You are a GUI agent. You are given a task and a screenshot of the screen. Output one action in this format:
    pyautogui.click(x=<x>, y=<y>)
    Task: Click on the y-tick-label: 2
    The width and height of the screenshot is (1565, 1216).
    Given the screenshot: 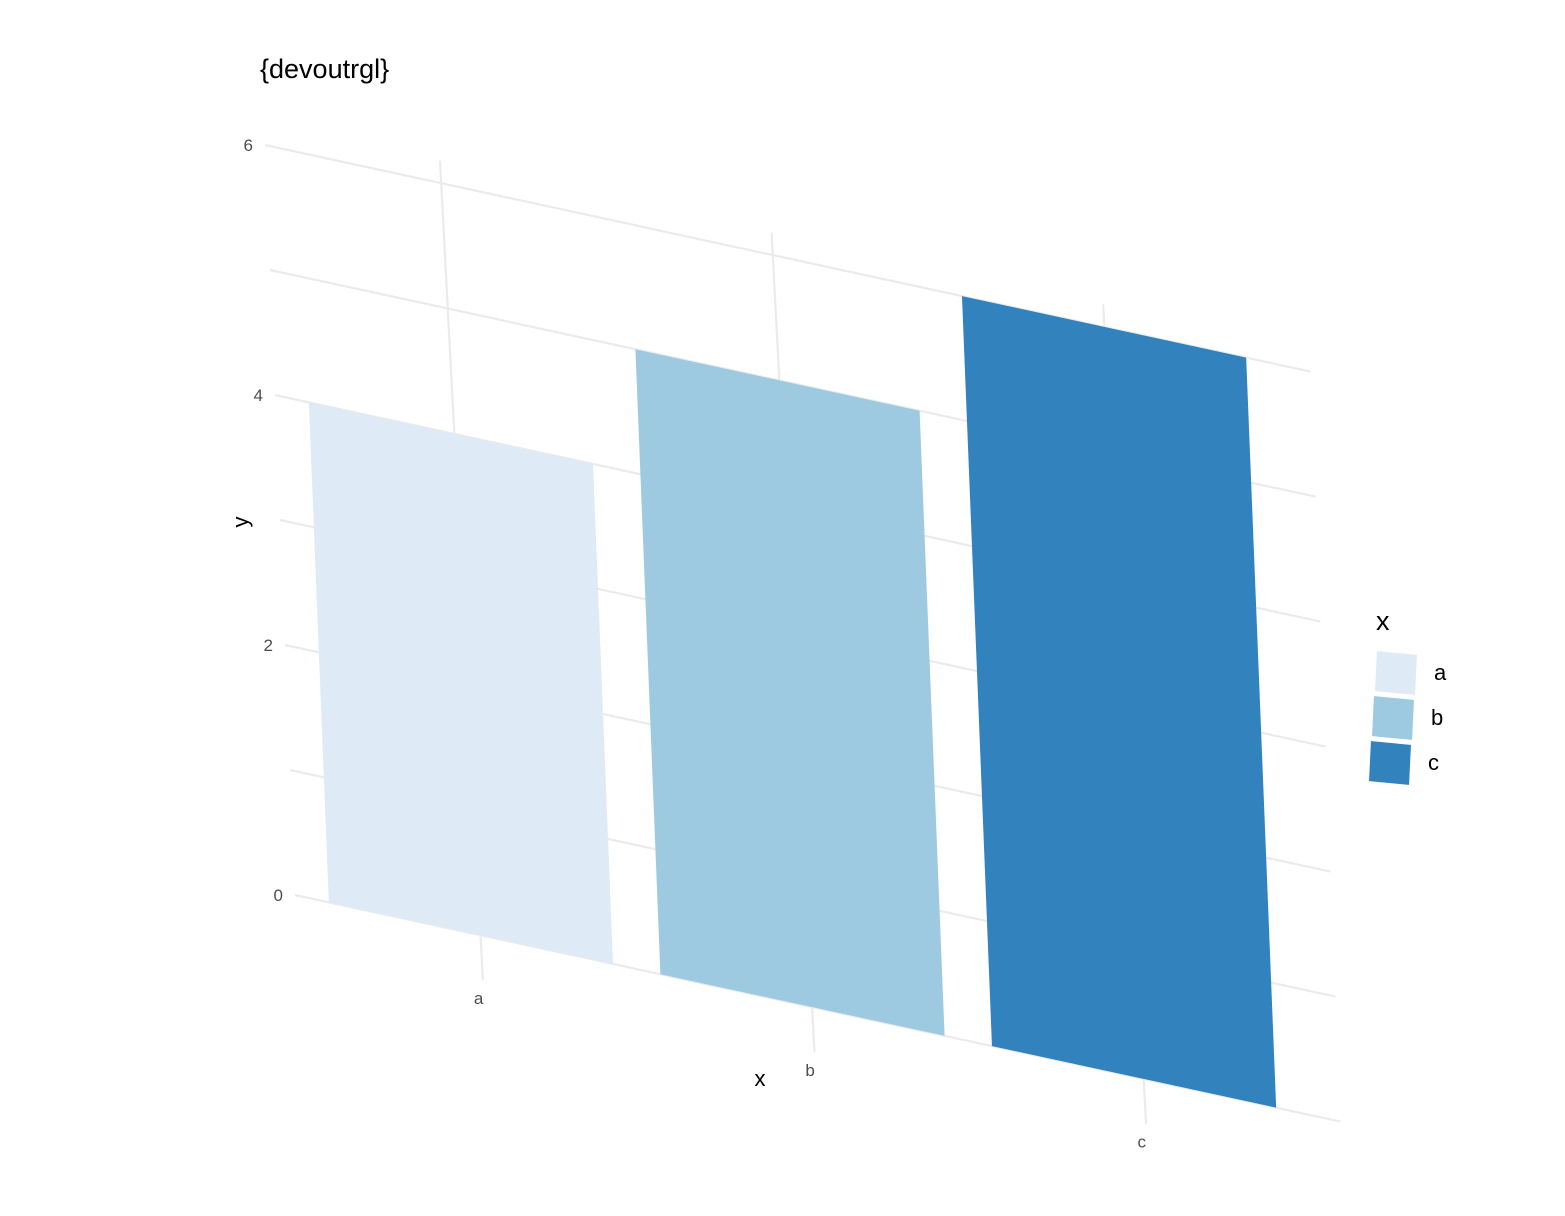 What is the action you would take?
    pyautogui.click(x=268, y=645)
    